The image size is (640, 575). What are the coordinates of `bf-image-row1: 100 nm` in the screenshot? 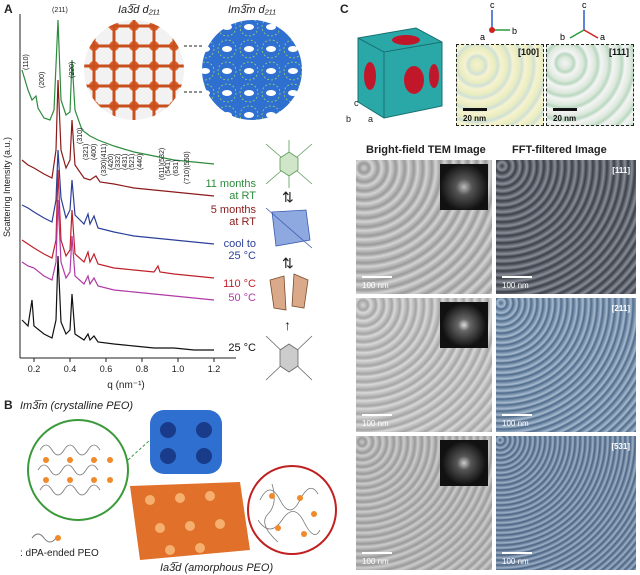 It's located at (424, 227).